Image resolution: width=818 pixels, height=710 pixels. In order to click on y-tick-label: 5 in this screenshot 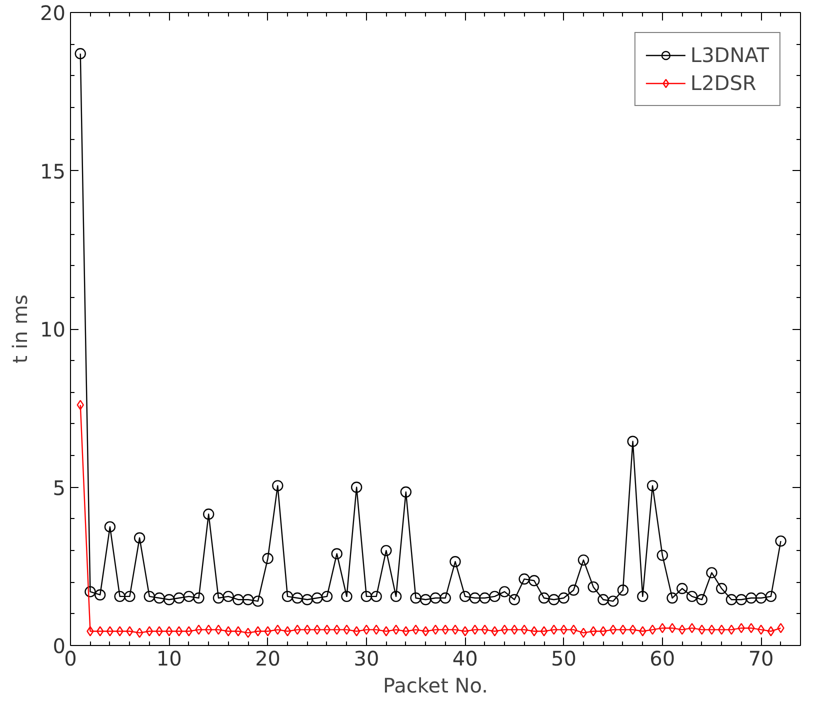, I will do `click(59, 488)`.